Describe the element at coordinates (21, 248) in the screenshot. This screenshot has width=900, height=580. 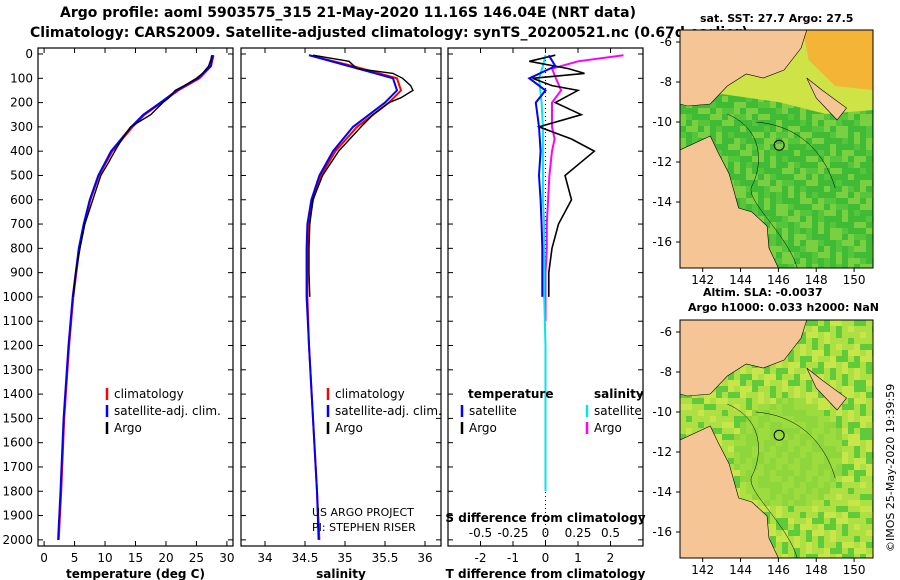
I see `depth-tick-label: 800` at that location.